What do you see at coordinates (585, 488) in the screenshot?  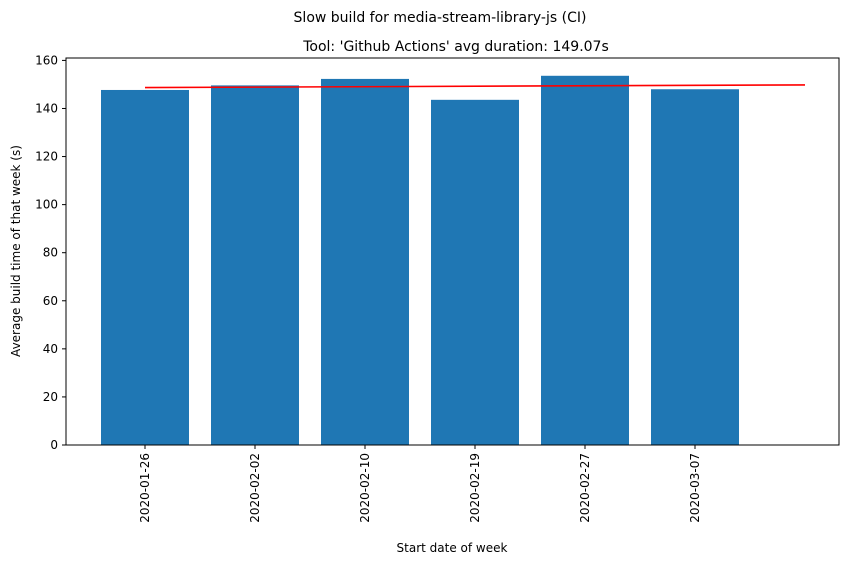 I see `x-tick-label: 2020-02-27` at bounding box center [585, 488].